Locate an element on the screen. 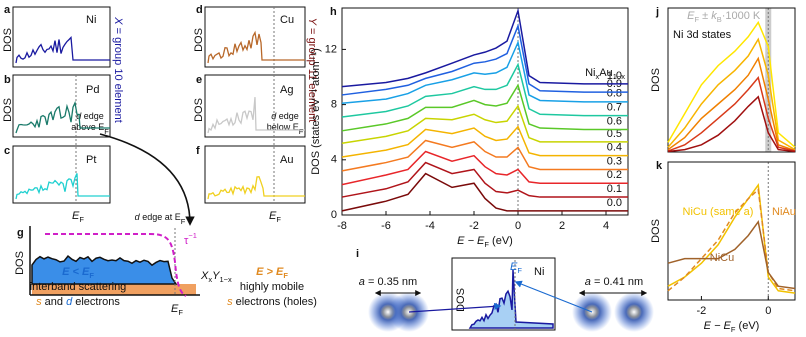 This screenshot has height=337, width=806. s-band is located at coordinates (114, 289).